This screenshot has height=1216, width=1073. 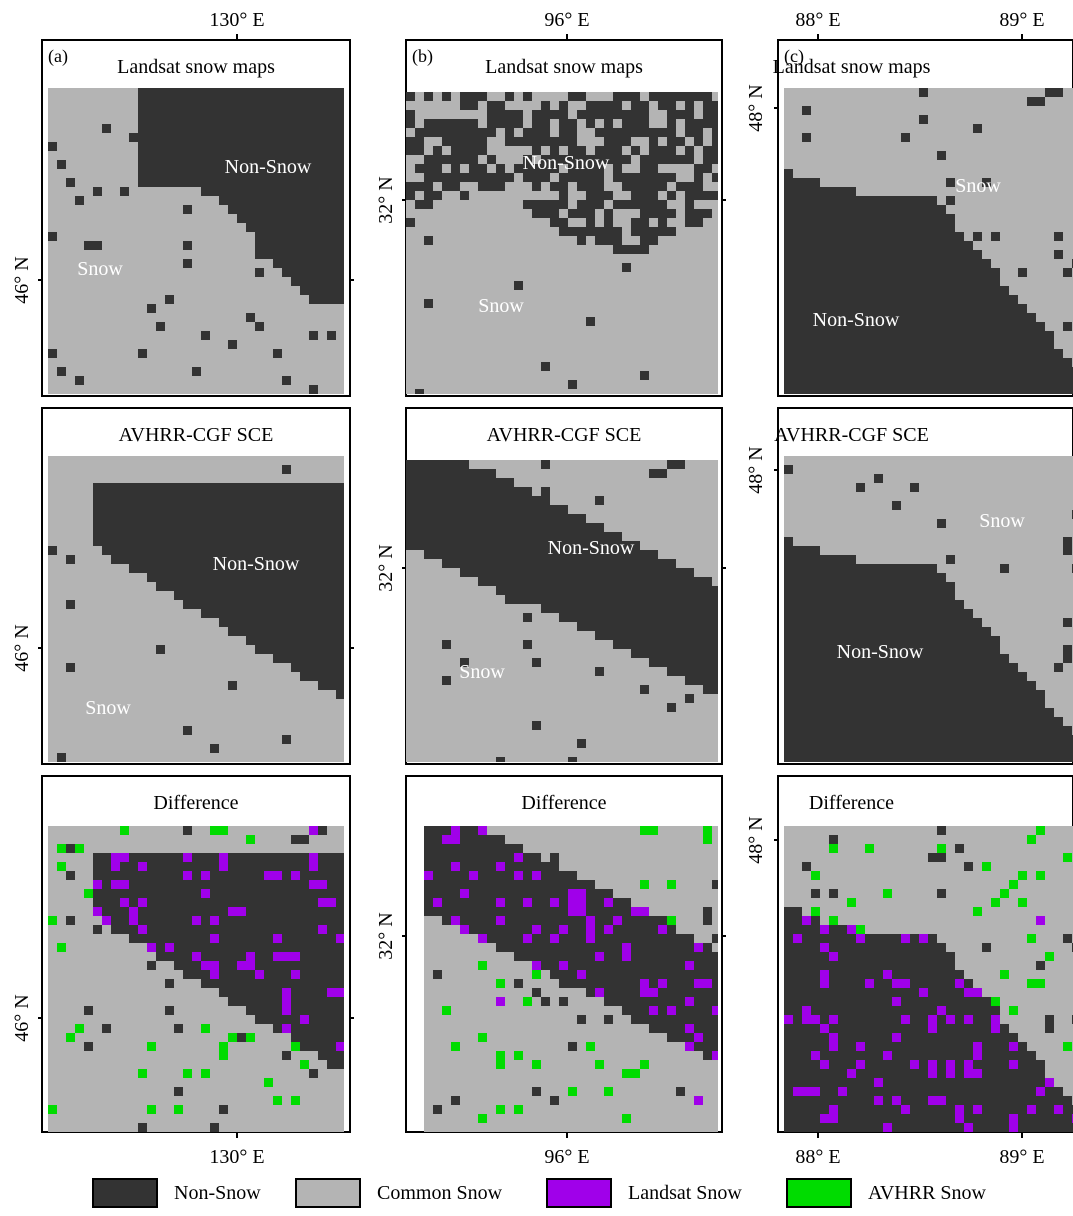 I want to click on legend-swatch-landsat-snow, so click(x=579, y=1193).